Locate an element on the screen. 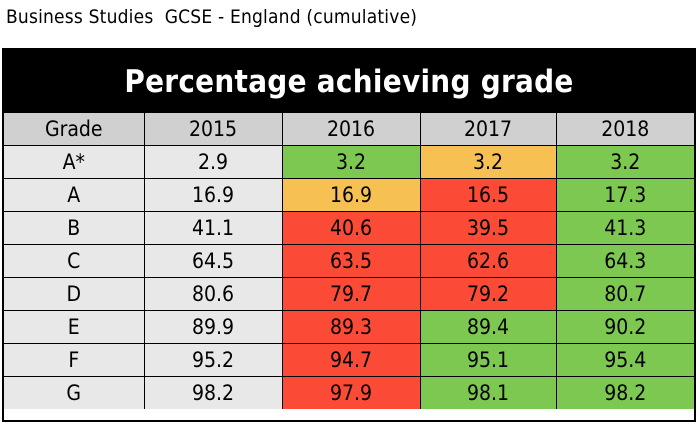  value-cell: 62.6 is located at coordinates (488, 261).